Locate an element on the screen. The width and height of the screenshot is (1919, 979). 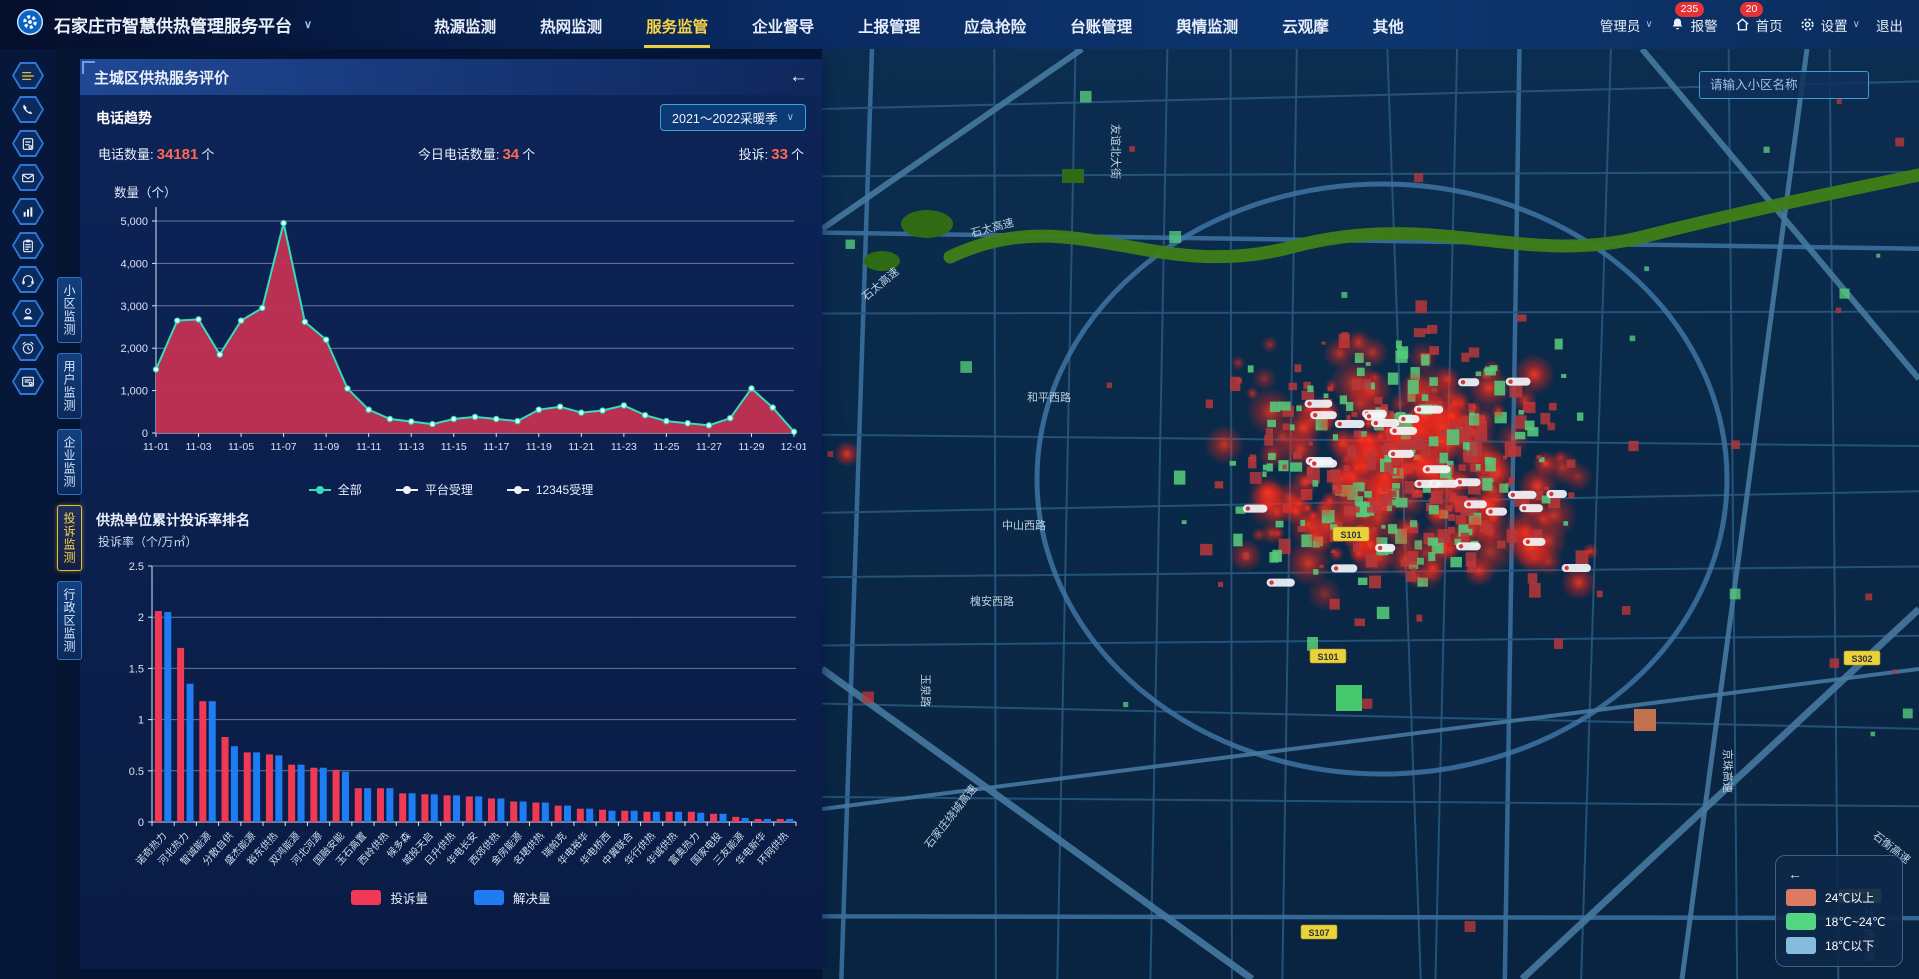
svg-text: 11-01 is located at coordinates (156, 447).